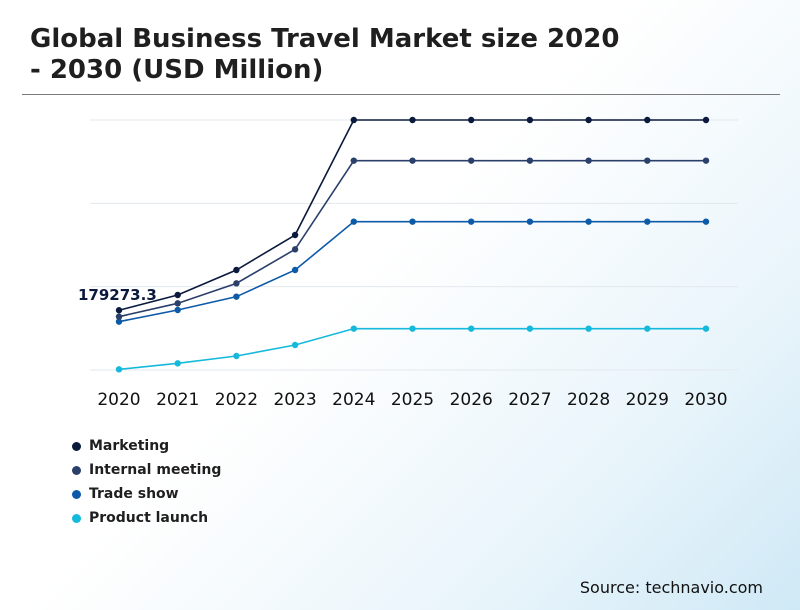  What do you see at coordinates (236, 400) in the screenshot?
I see `x-tick-label: 2022` at bounding box center [236, 400].